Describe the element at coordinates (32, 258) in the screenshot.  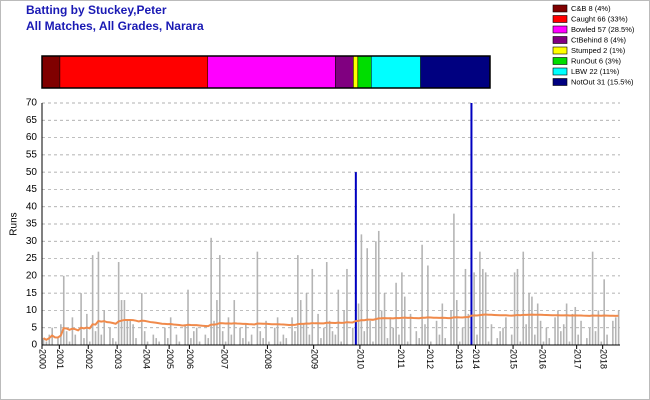
I see `y-tick-label: 25` at that location.